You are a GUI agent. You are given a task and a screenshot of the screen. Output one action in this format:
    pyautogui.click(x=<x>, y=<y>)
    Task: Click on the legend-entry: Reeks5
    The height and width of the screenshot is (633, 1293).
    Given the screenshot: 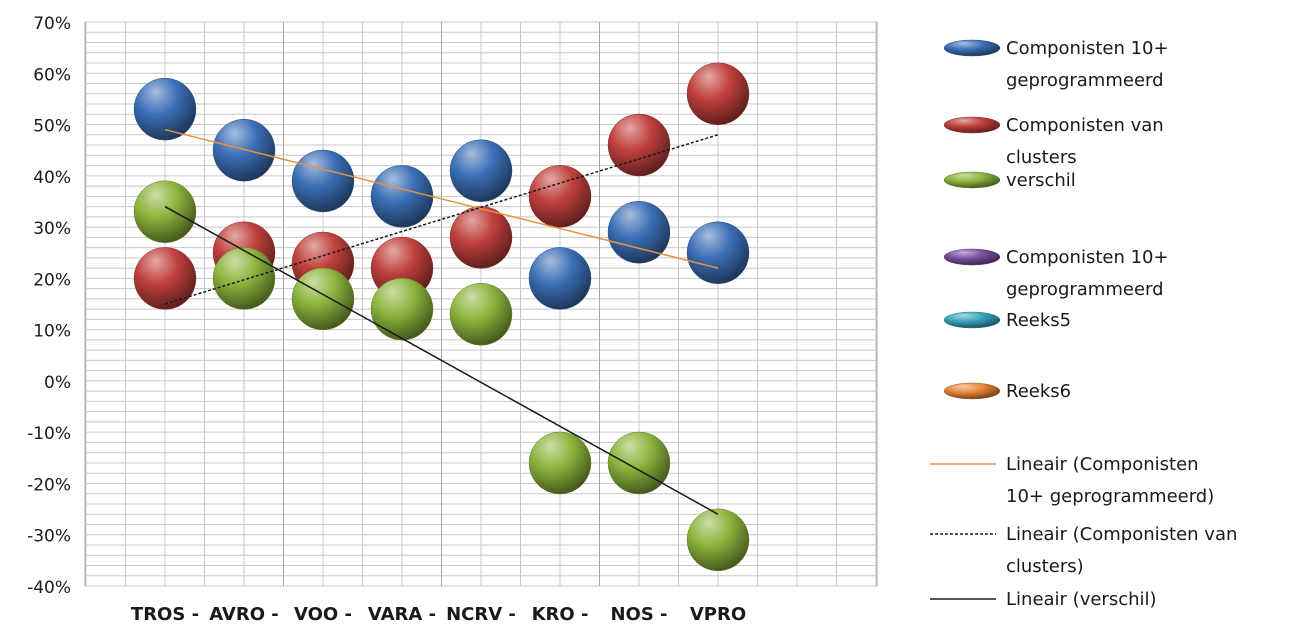 What is the action you would take?
    pyautogui.click(x=1007, y=320)
    